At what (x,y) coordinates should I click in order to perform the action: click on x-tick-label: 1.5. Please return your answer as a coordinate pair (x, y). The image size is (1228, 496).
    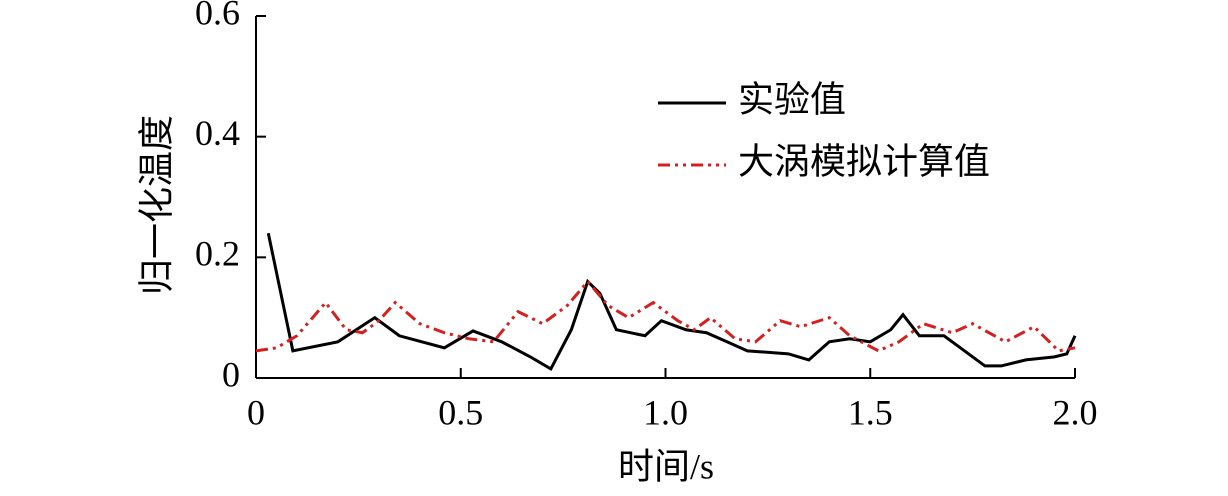
    Looking at the image, I should click on (870, 412).